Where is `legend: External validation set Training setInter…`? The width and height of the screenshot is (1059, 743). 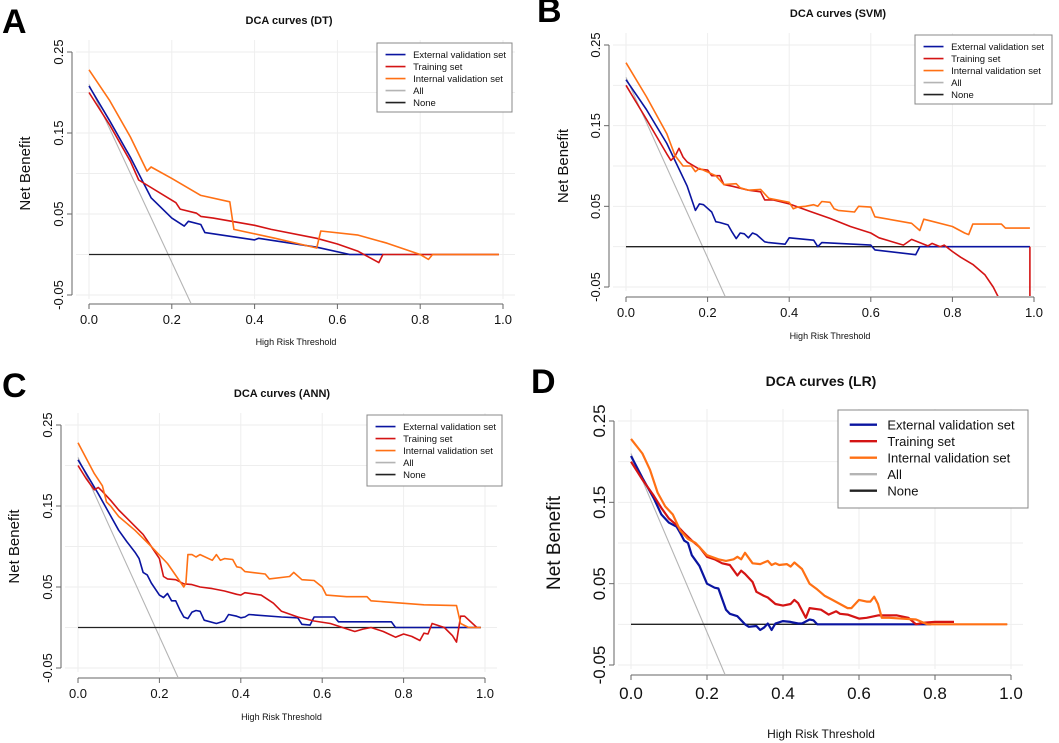 legend: External validation set Training setInter… is located at coordinates (933, 459).